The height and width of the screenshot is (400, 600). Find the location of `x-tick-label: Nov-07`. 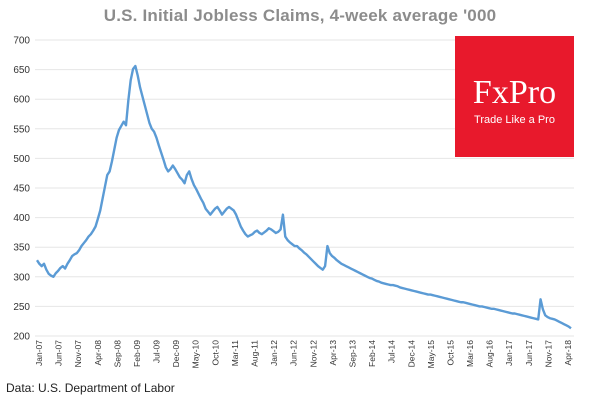

x-tick-label: Nov-07 is located at coordinates (78, 354).